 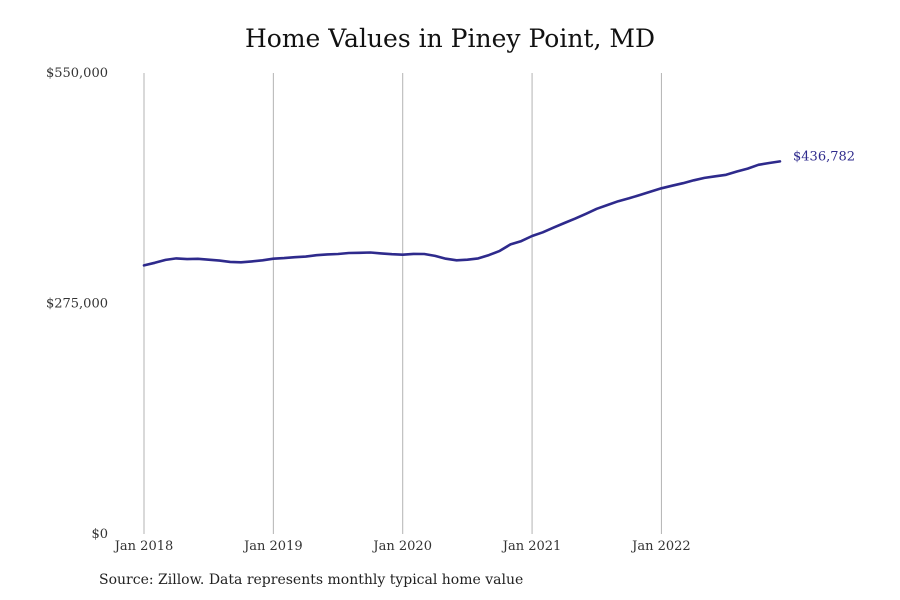 What do you see at coordinates (660, 546) in the screenshot?
I see `x-tick-label: Jan 2022` at bounding box center [660, 546].